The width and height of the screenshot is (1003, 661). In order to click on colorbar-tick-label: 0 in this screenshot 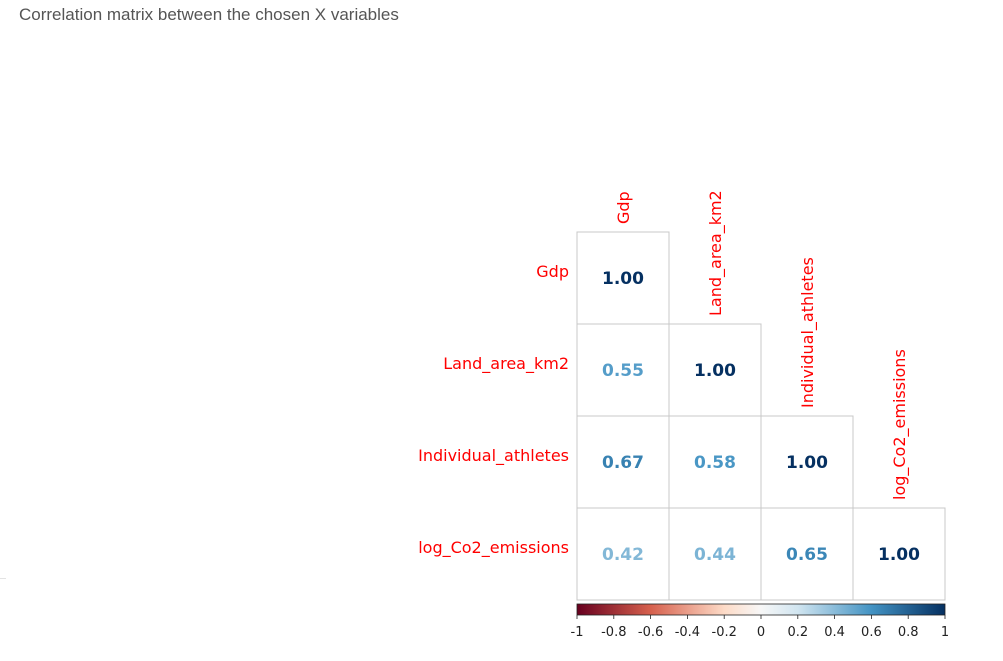, I will do `click(761, 632)`.